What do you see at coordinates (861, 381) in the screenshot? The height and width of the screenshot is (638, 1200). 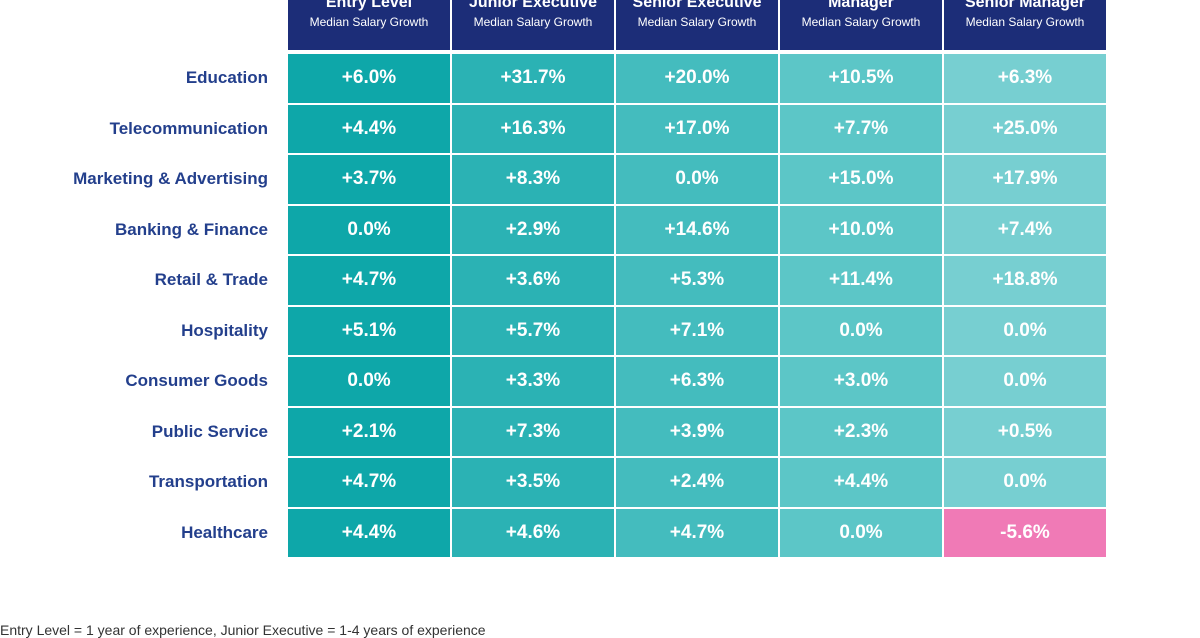 I see `cell: +3.0%` at bounding box center [861, 381].